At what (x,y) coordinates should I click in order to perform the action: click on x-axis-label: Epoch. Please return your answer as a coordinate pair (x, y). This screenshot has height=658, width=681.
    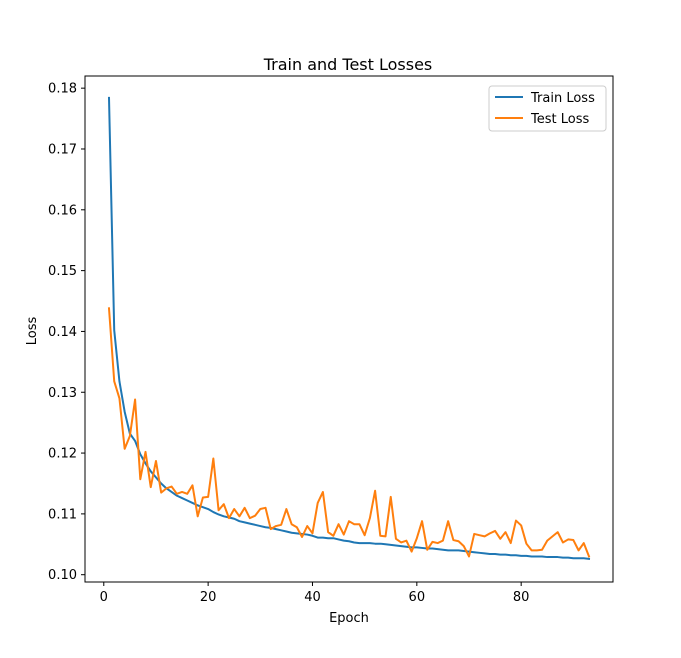
    Looking at the image, I should click on (349, 618).